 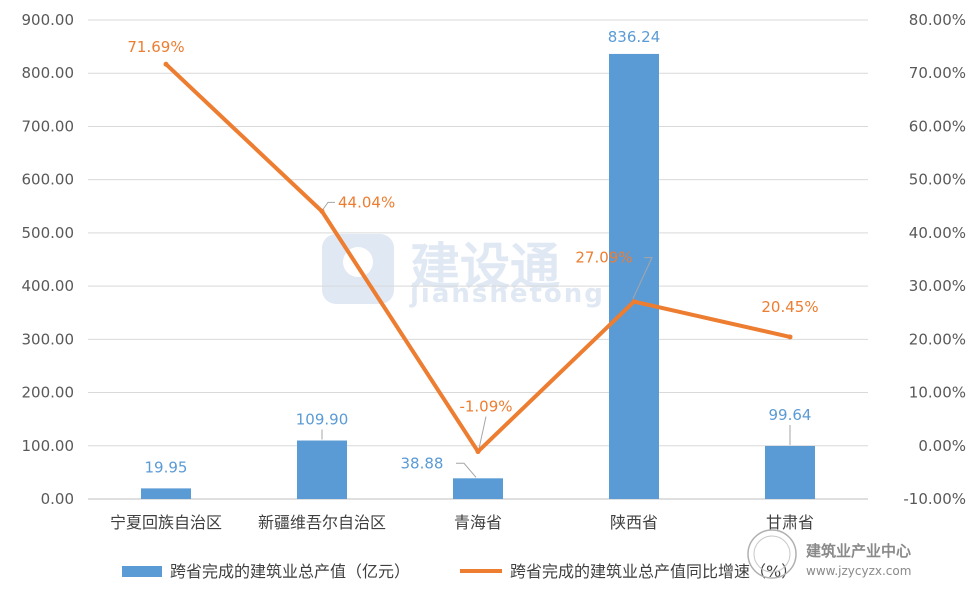 I want to click on right-tick-label: 70.00%, so click(x=937, y=73).